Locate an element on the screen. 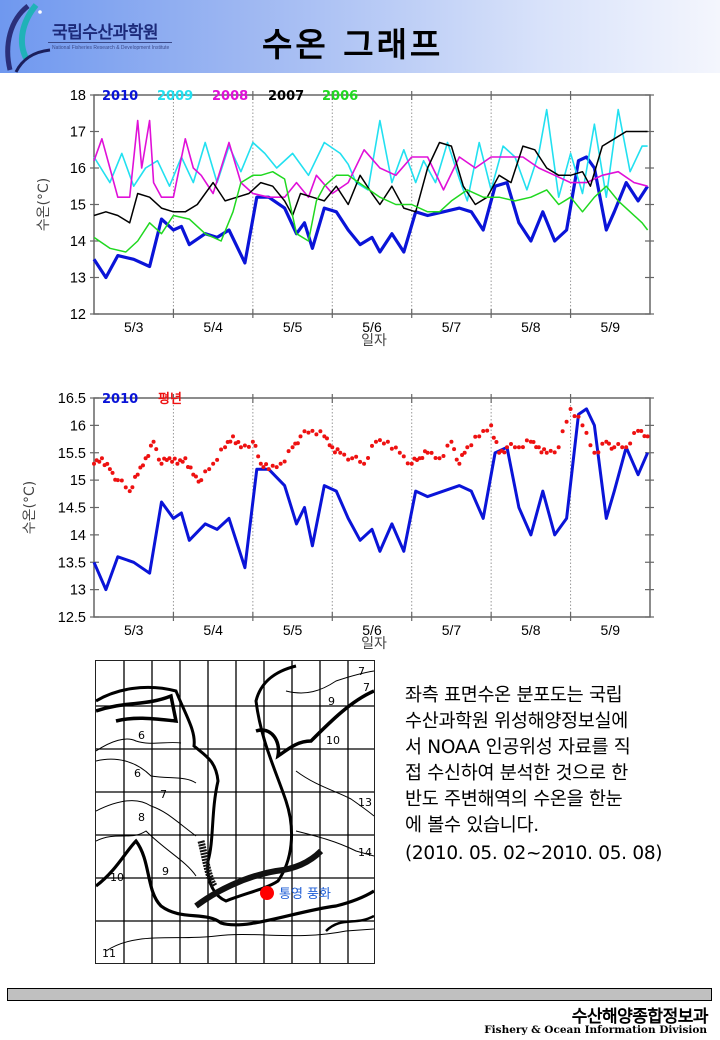 The height and width of the screenshot is (1040, 720). y-tick-label: 15 is located at coordinates (78, 481).